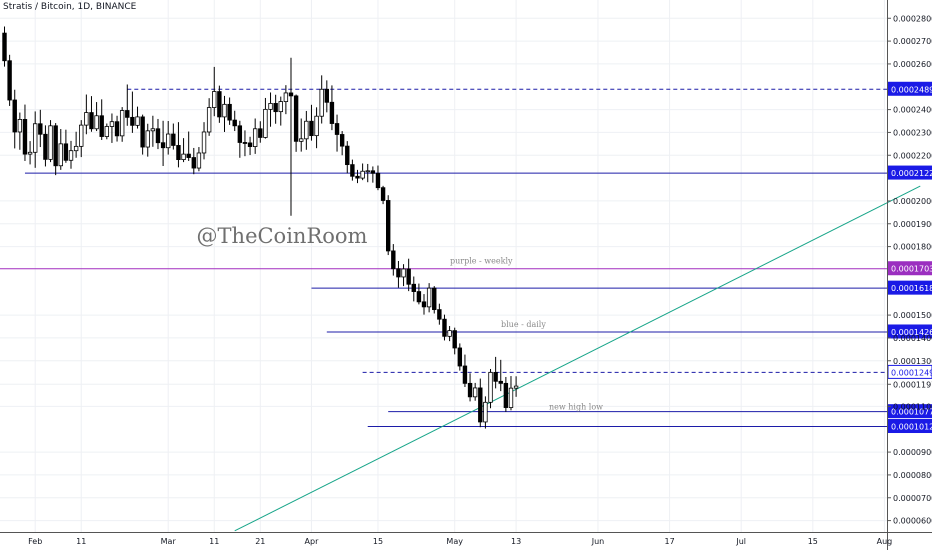 This screenshot has height=555, width=932. I want to click on level-label-7: 0.0001012, so click(911, 427).